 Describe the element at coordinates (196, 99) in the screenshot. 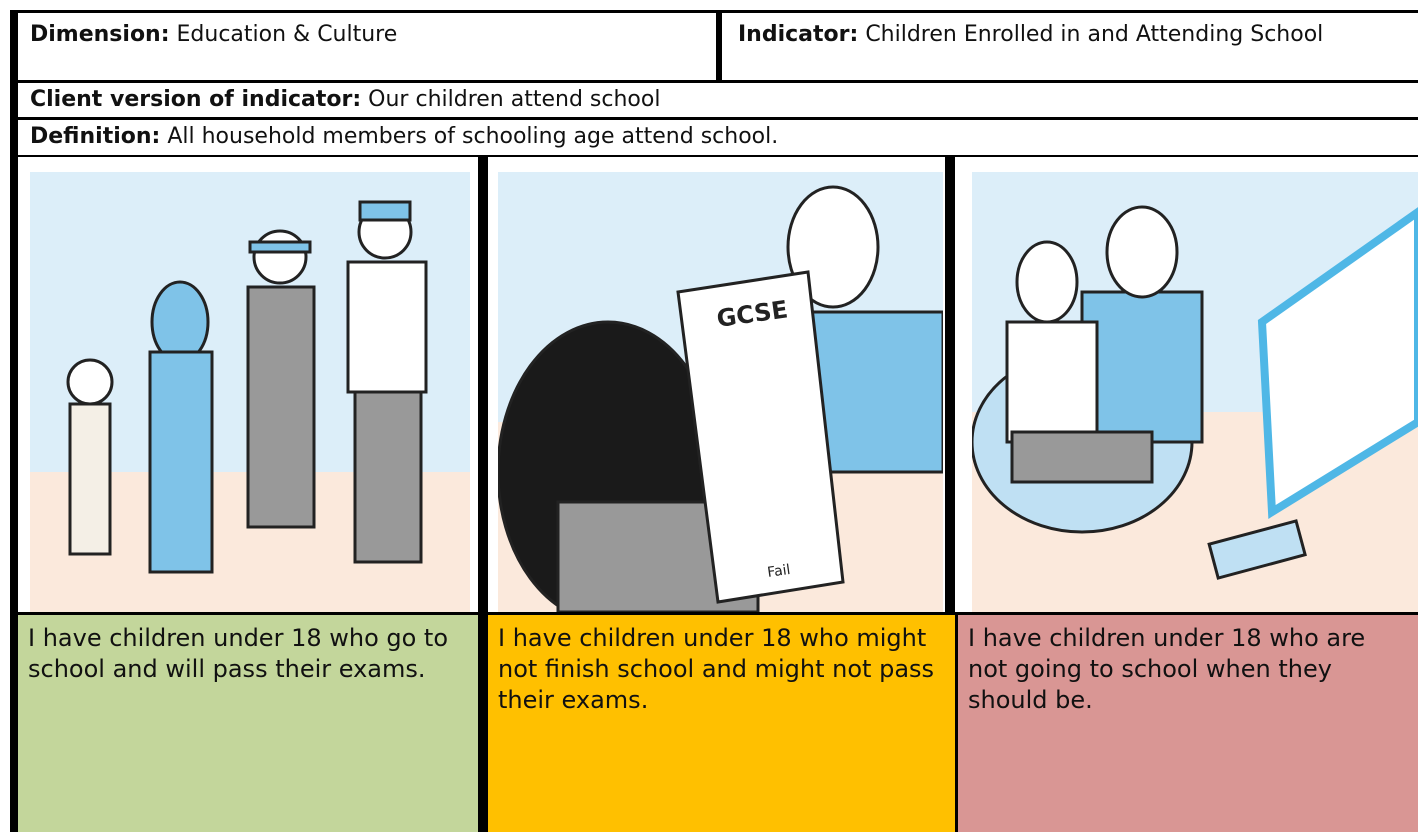

I see `label: Client version of indicator:` at that location.